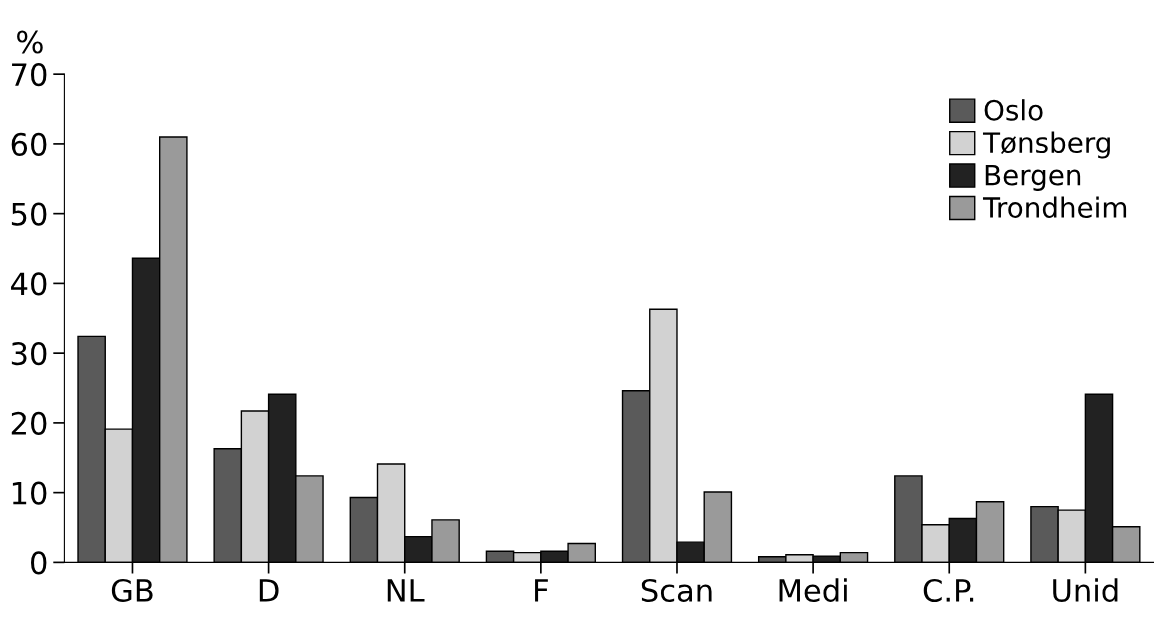 This screenshot has height=618, width=1171. What do you see at coordinates (30, 42) in the screenshot?
I see `y-axis-title: %` at bounding box center [30, 42].